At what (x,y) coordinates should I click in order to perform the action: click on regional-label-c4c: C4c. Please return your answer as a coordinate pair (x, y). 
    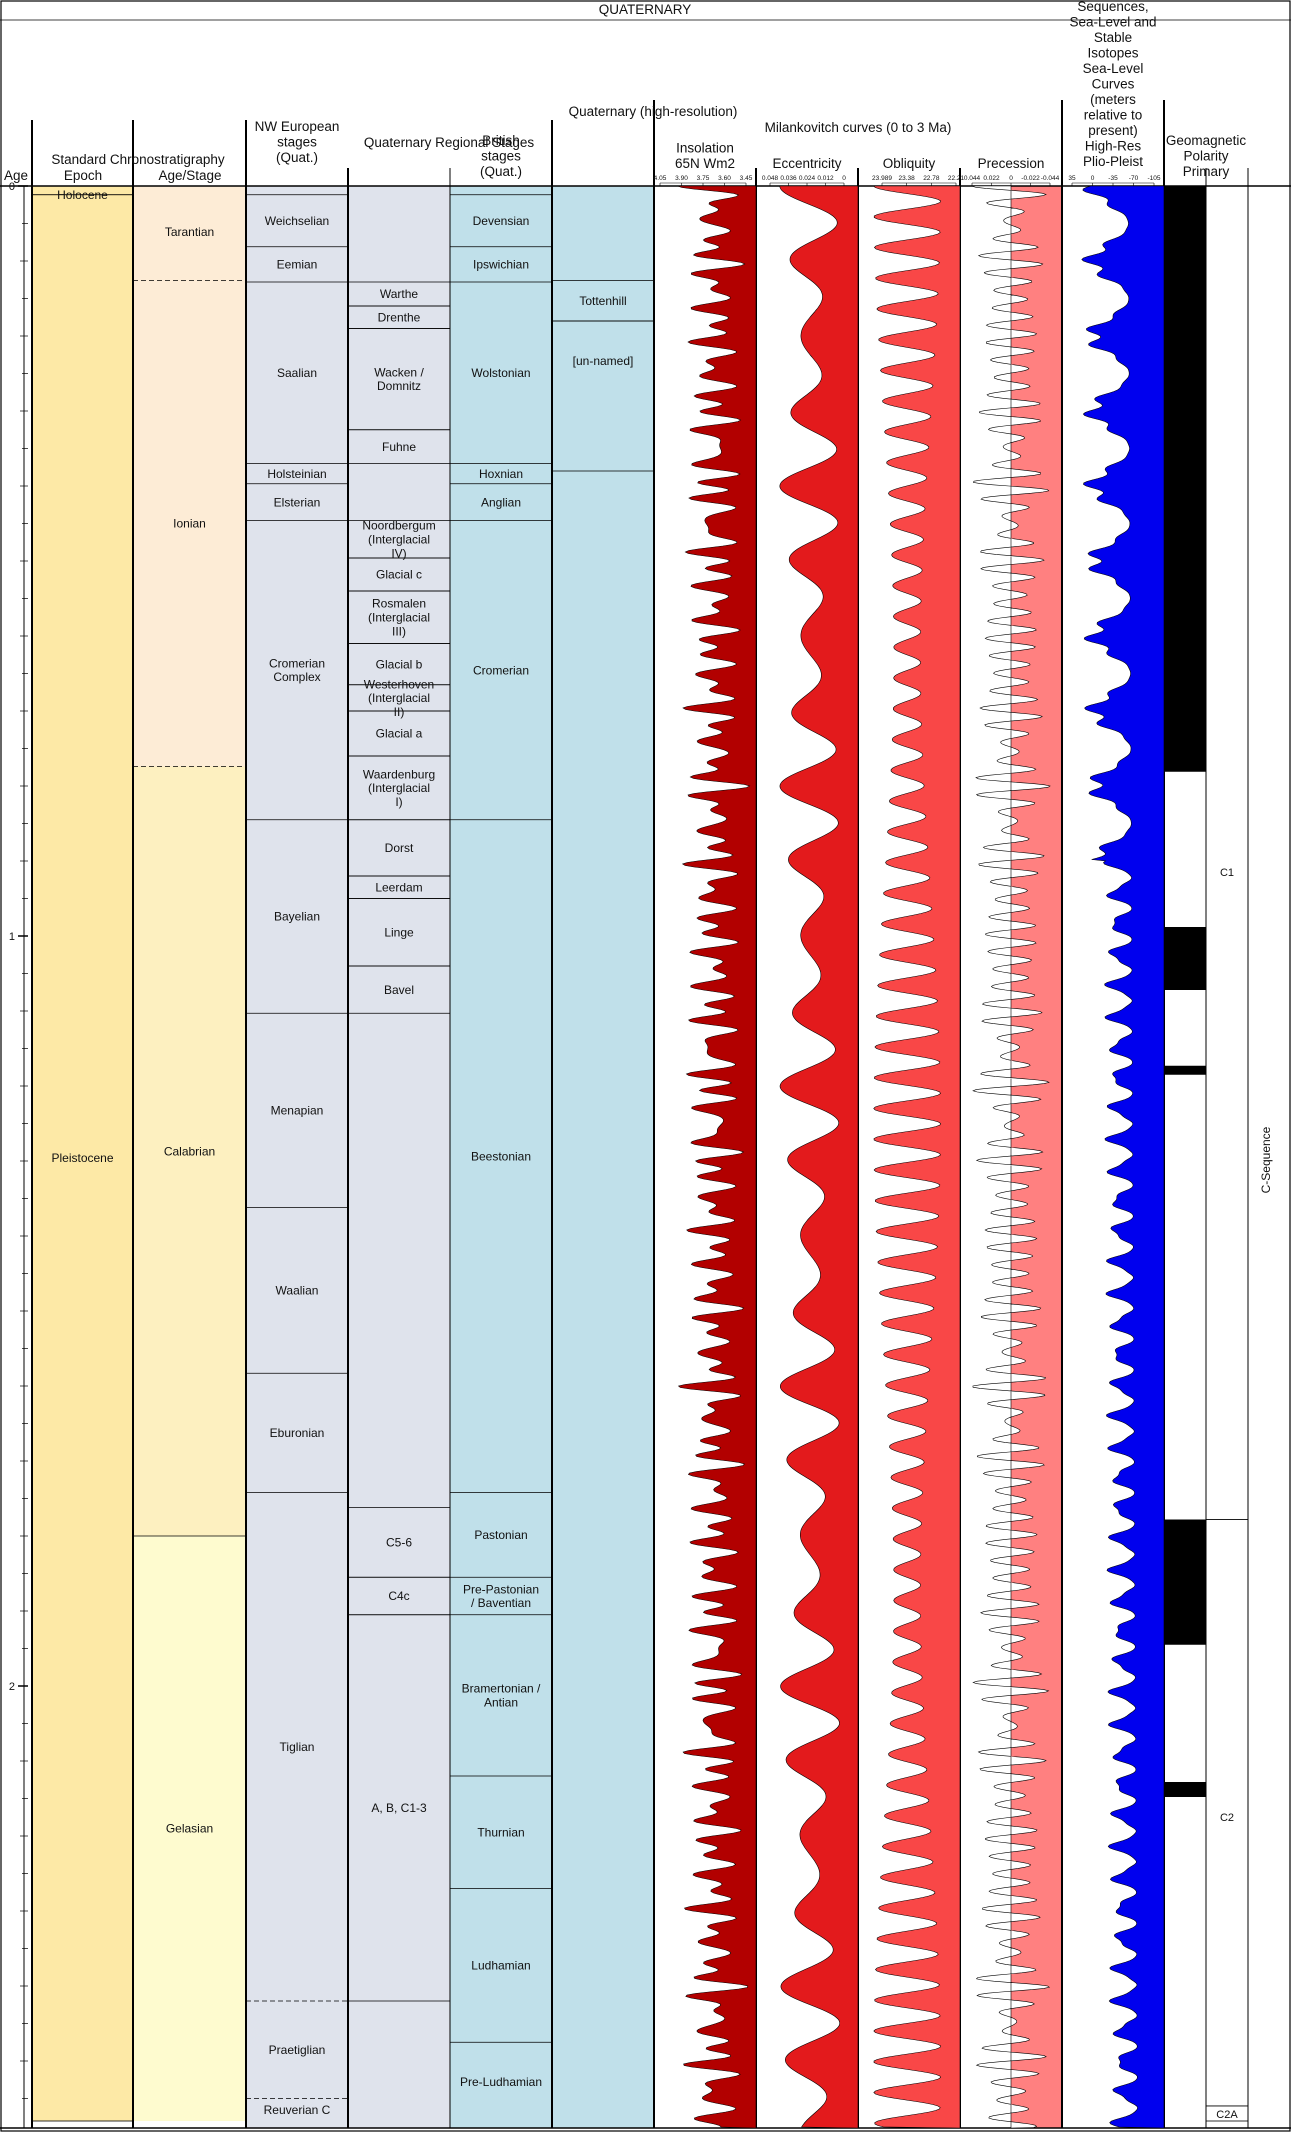
    Looking at the image, I should click on (398, 1596).